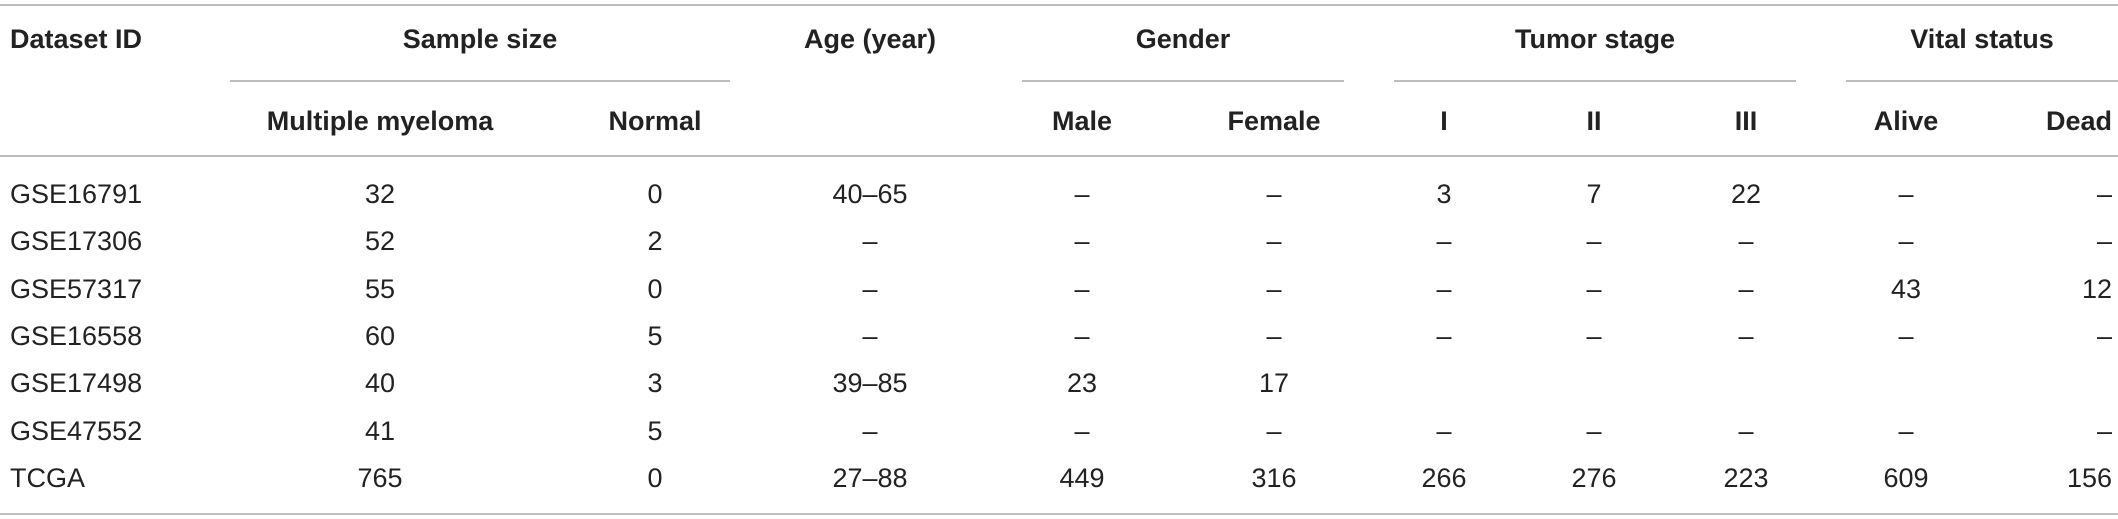 The image size is (2118, 519). What do you see at coordinates (1059, 5) in the screenshot?
I see `table-top-rule` at bounding box center [1059, 5].